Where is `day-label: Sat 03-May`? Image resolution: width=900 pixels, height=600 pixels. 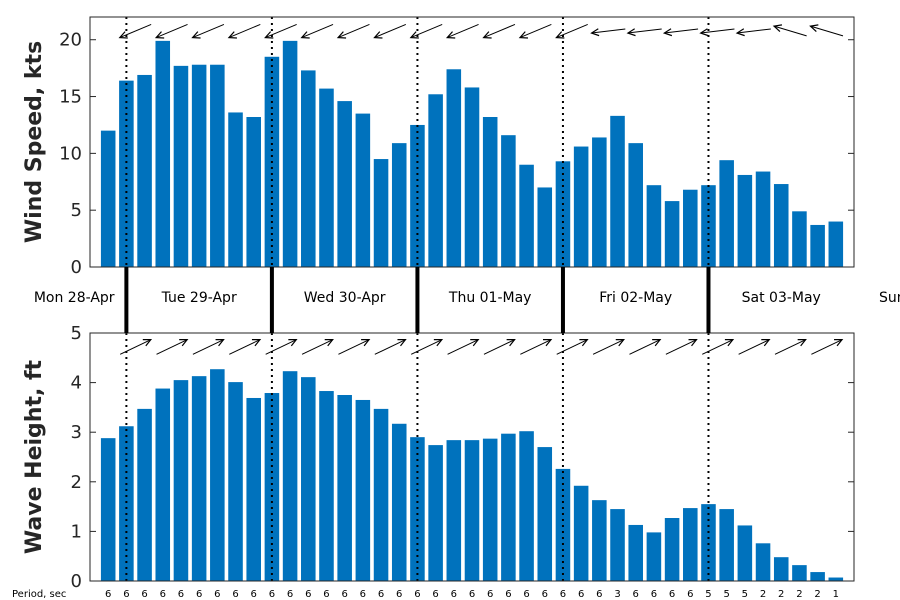
day-label: Sat 03-May is located at coordinates (781, 298).